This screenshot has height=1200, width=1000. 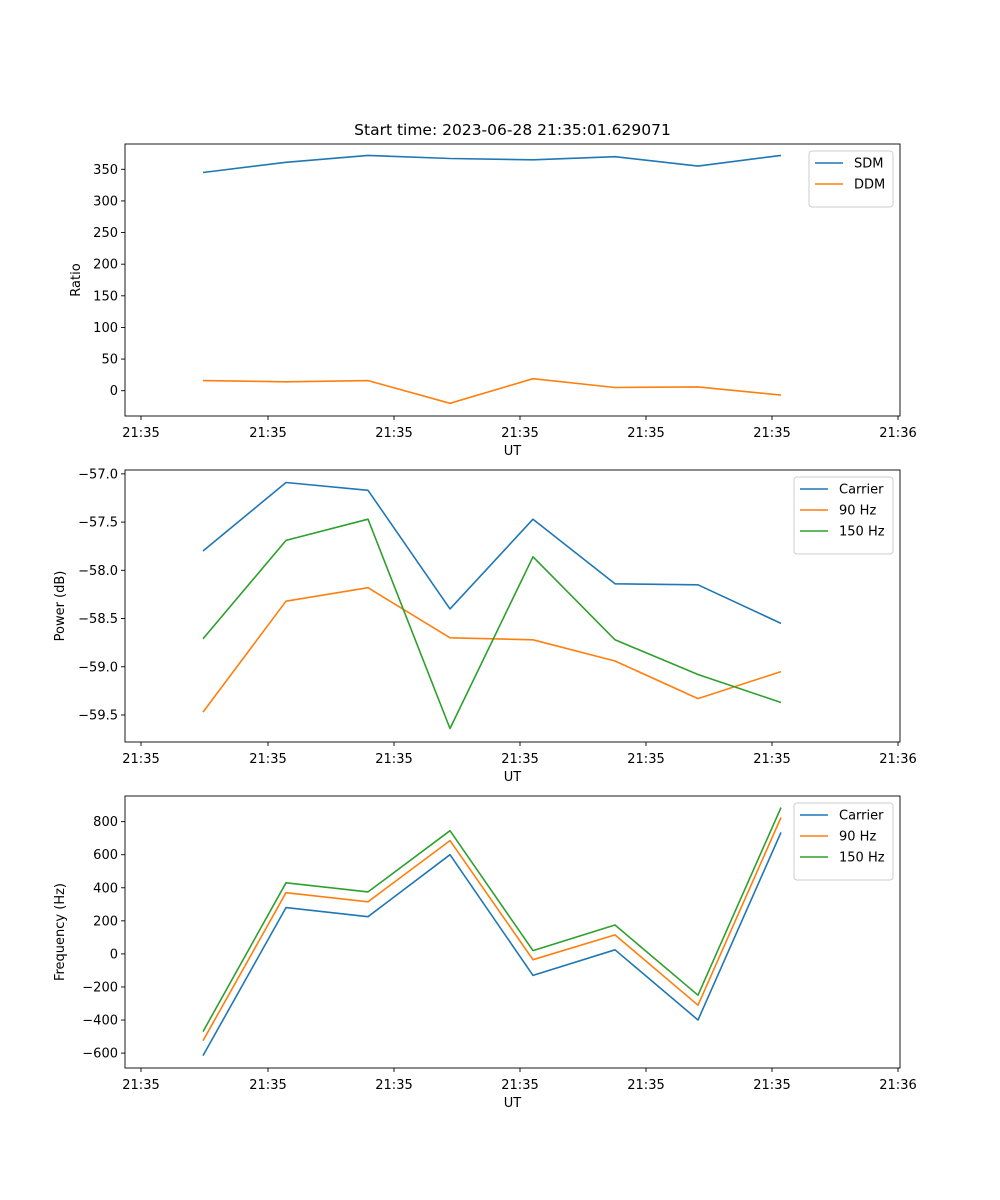 What do you see at coordinates (100, 987) in the screenshot?
I see `y-tick-label: −200` at bounding box center [100, 987].